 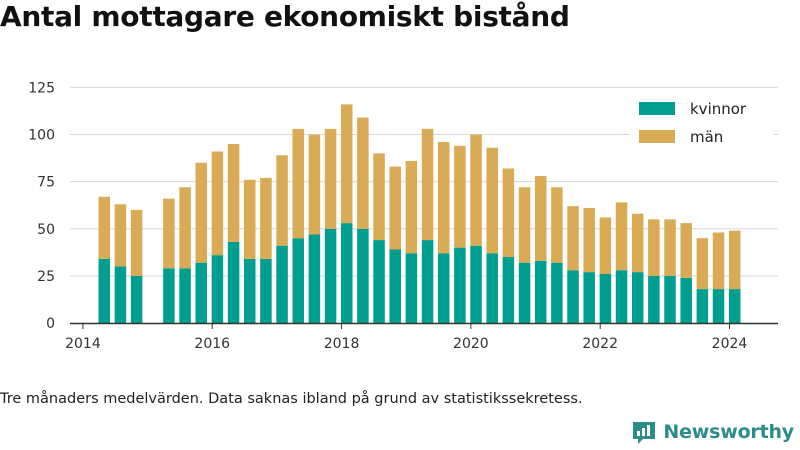 I want to click on brand-logo: Newsworthy, so click(x=712, y=432).